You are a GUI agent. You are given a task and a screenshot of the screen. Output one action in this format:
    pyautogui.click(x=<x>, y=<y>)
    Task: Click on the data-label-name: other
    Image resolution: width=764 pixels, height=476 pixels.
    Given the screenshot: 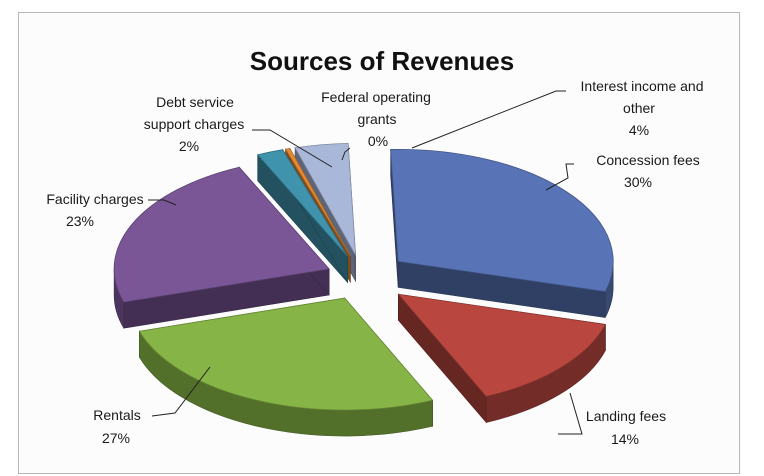 What is the action you would take?
    pyautogui.click(x=639, y=108)
    